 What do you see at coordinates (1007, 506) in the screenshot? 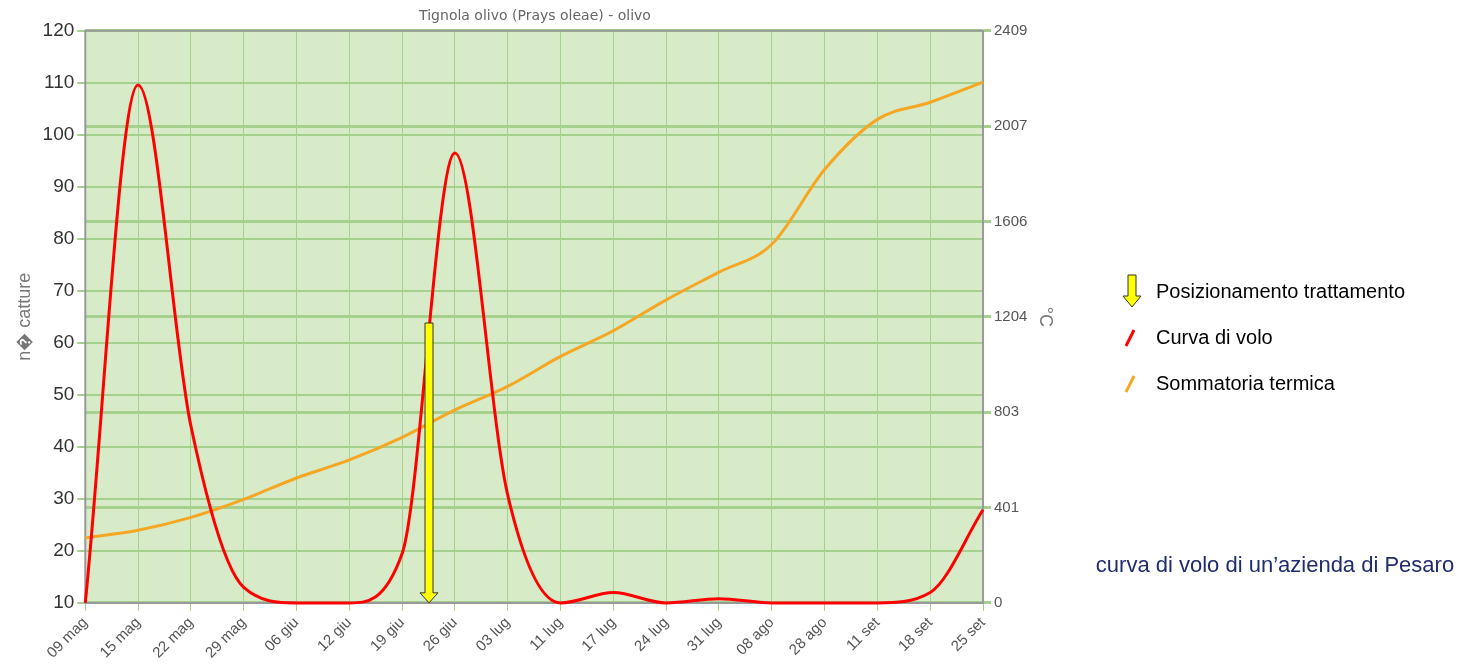
I see `y2-tick-label: 401` at bounding box center [1007, 506].